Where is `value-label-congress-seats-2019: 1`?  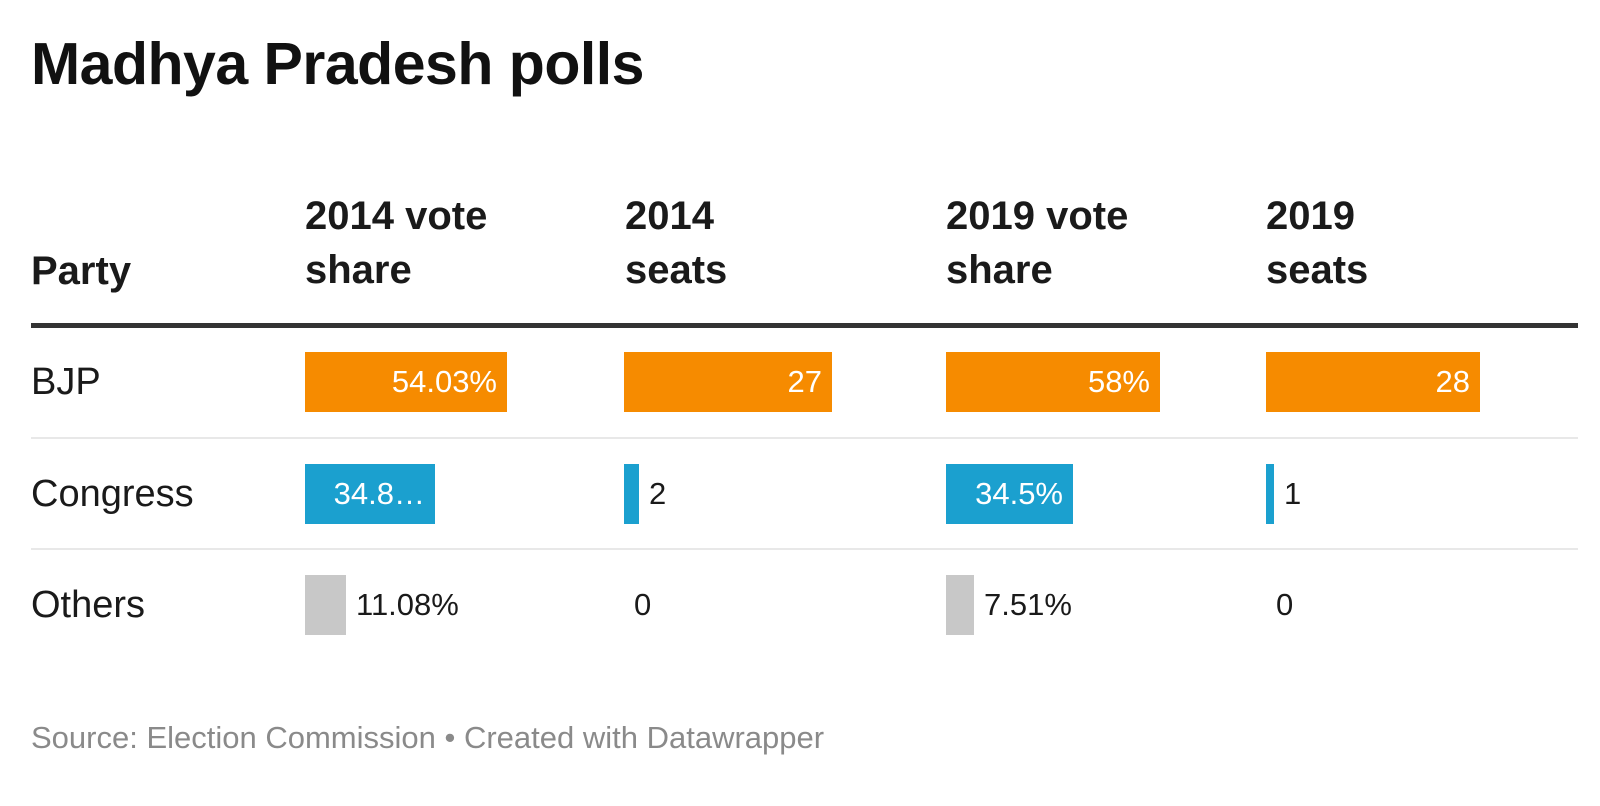 value-label-congress-seats-2019: 1 is located at coordinates (1293, 493).